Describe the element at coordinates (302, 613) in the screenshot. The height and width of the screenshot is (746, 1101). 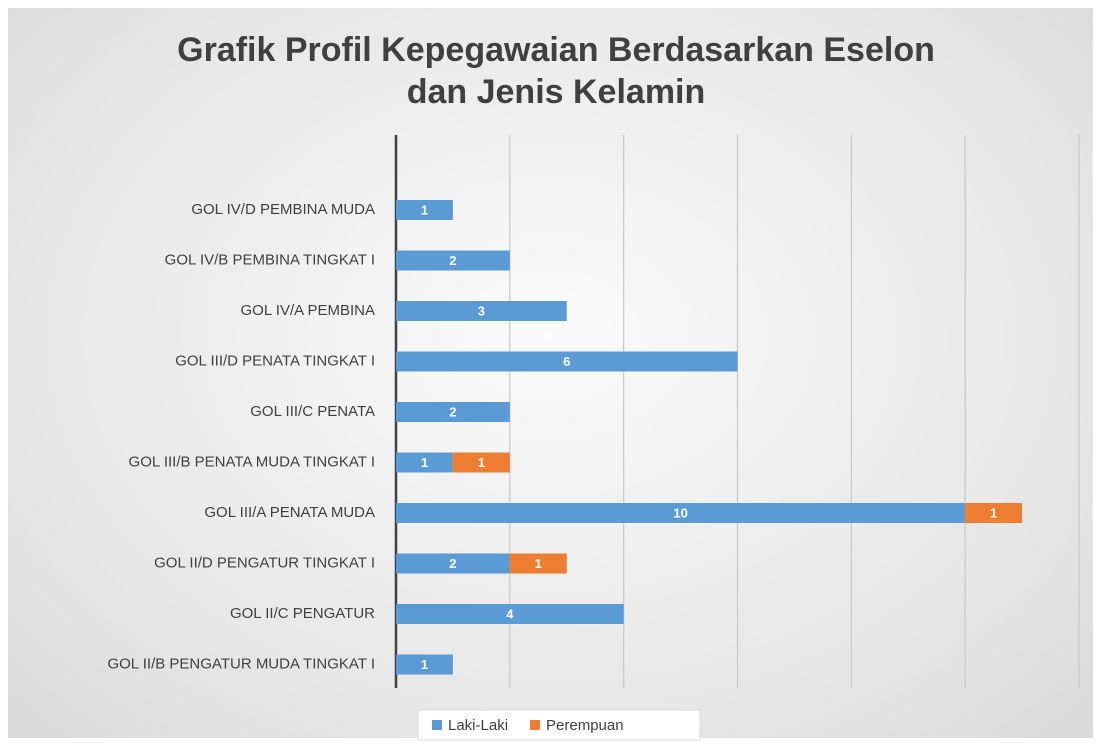
I see `y-tick-label: GOL II/C PENGATUR` at that location.